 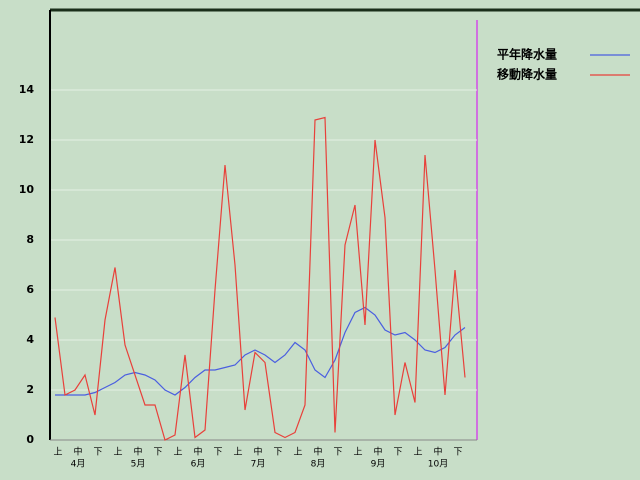 What do you see at coordinates (26, 139) in the screenshot?
I see `y-tick-label: 12` at bounding box center [26, 139].